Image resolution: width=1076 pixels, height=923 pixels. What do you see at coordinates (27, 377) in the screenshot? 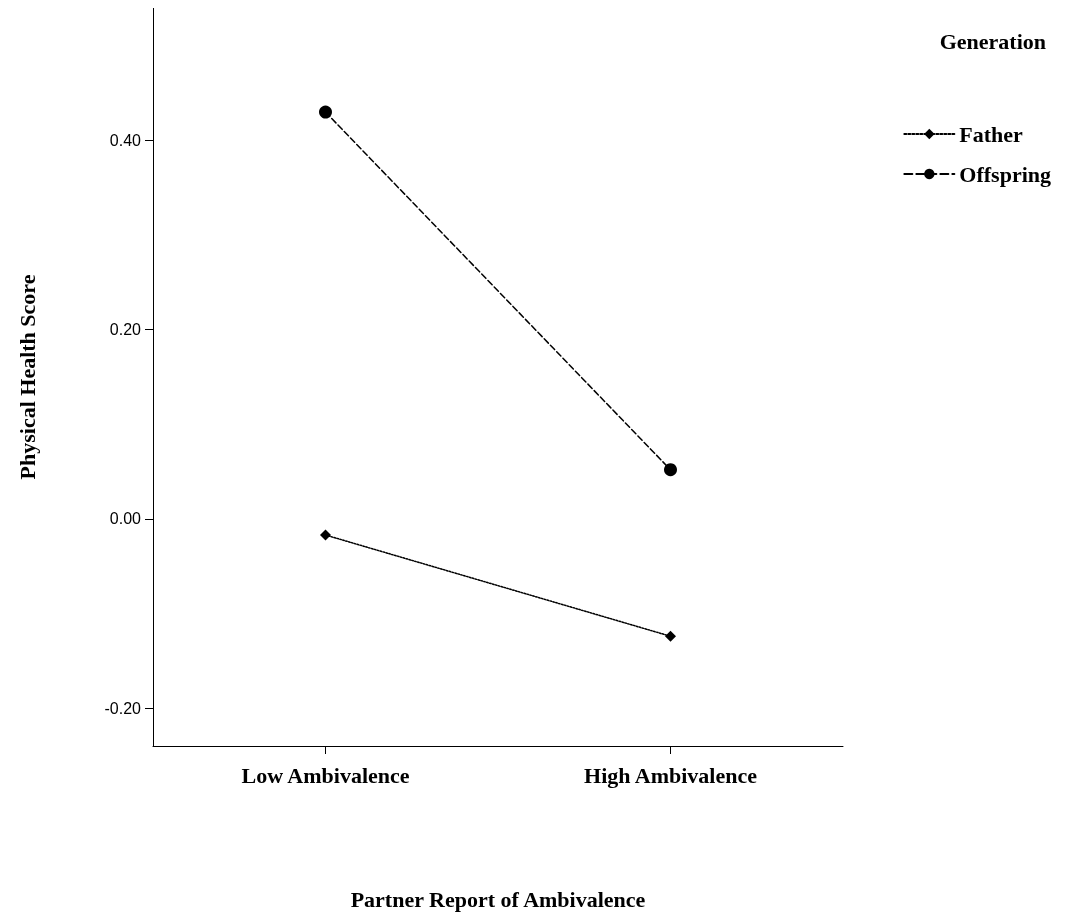
I see `y-axis-title: Physical Health Score` at bounding box center [27, 377].